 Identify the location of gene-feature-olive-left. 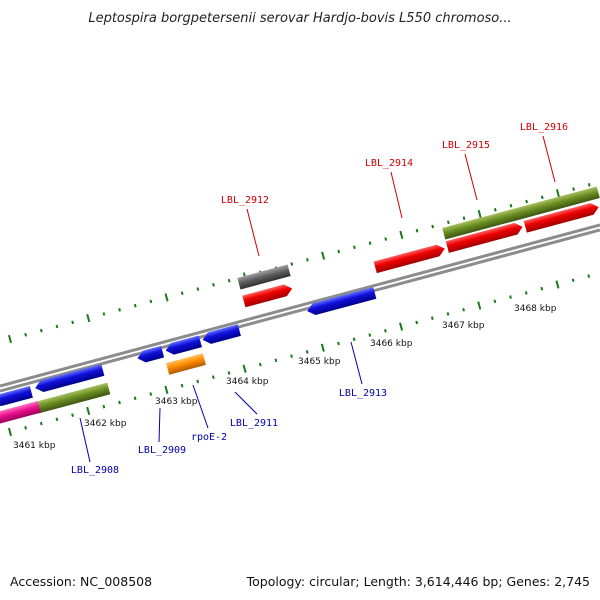
(73, 398).